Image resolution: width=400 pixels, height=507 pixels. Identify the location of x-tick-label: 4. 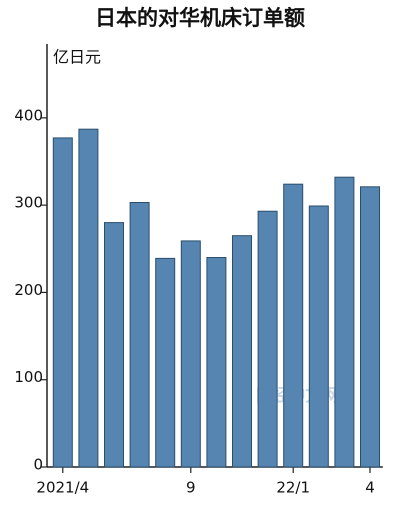
(370, 488).